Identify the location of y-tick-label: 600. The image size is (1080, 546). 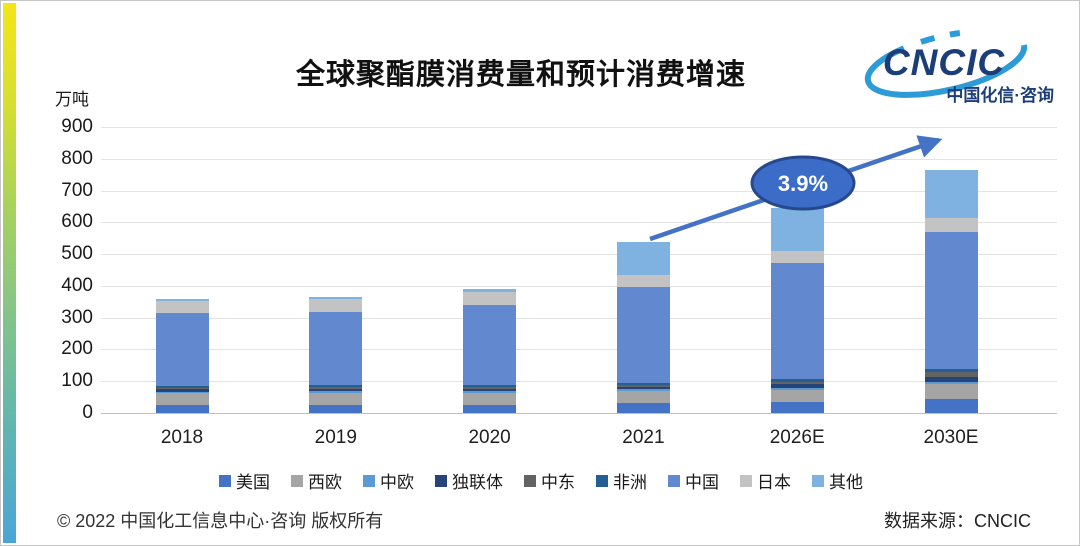
(77, 222).